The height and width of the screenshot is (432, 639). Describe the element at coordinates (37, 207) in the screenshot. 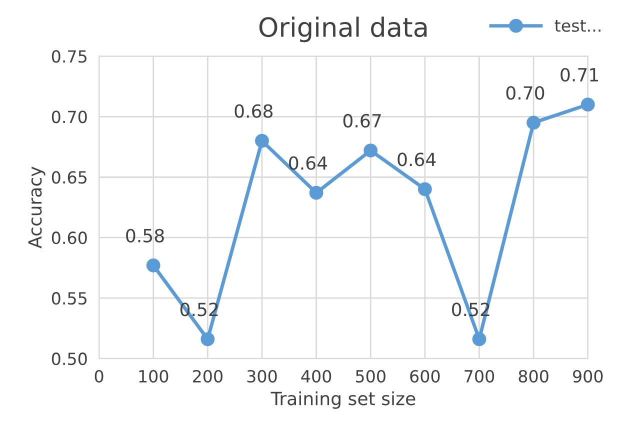

I see `y-axis-title: Accuracy` at that location.